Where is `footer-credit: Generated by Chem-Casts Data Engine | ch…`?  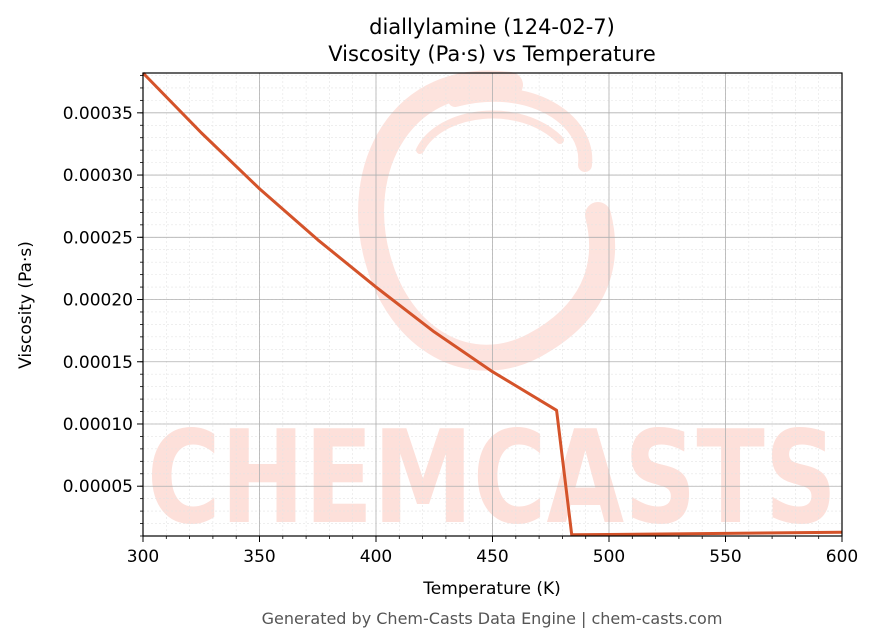 footer-credit: Generated by Chem-Casts Data Engine | ch… is located at coordinates (492, 618).